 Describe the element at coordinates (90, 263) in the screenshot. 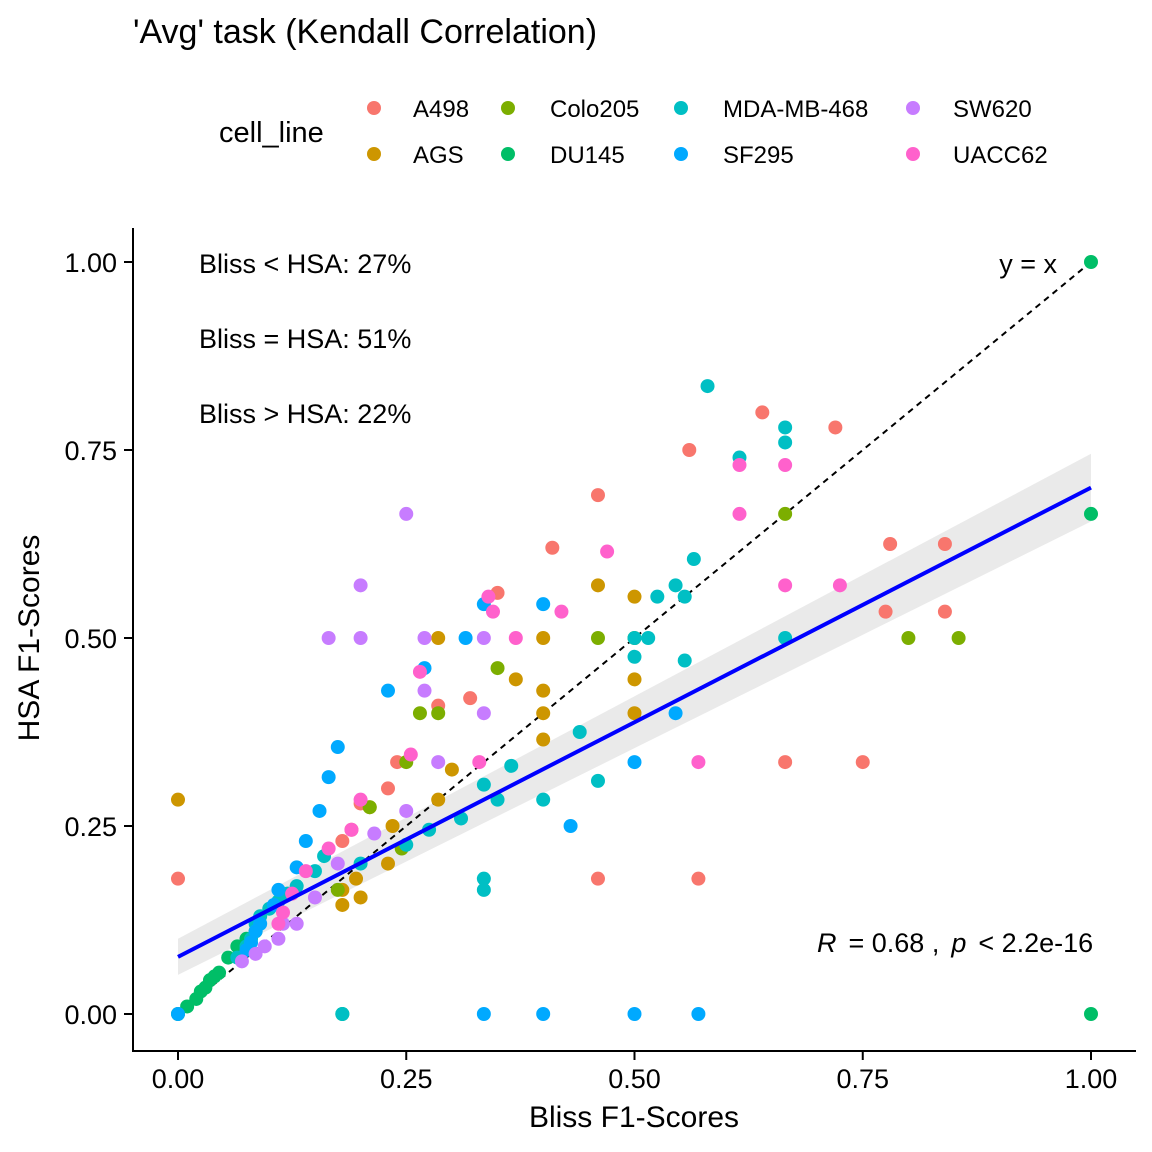

I see `y-tick-label: 1.00` at that location.